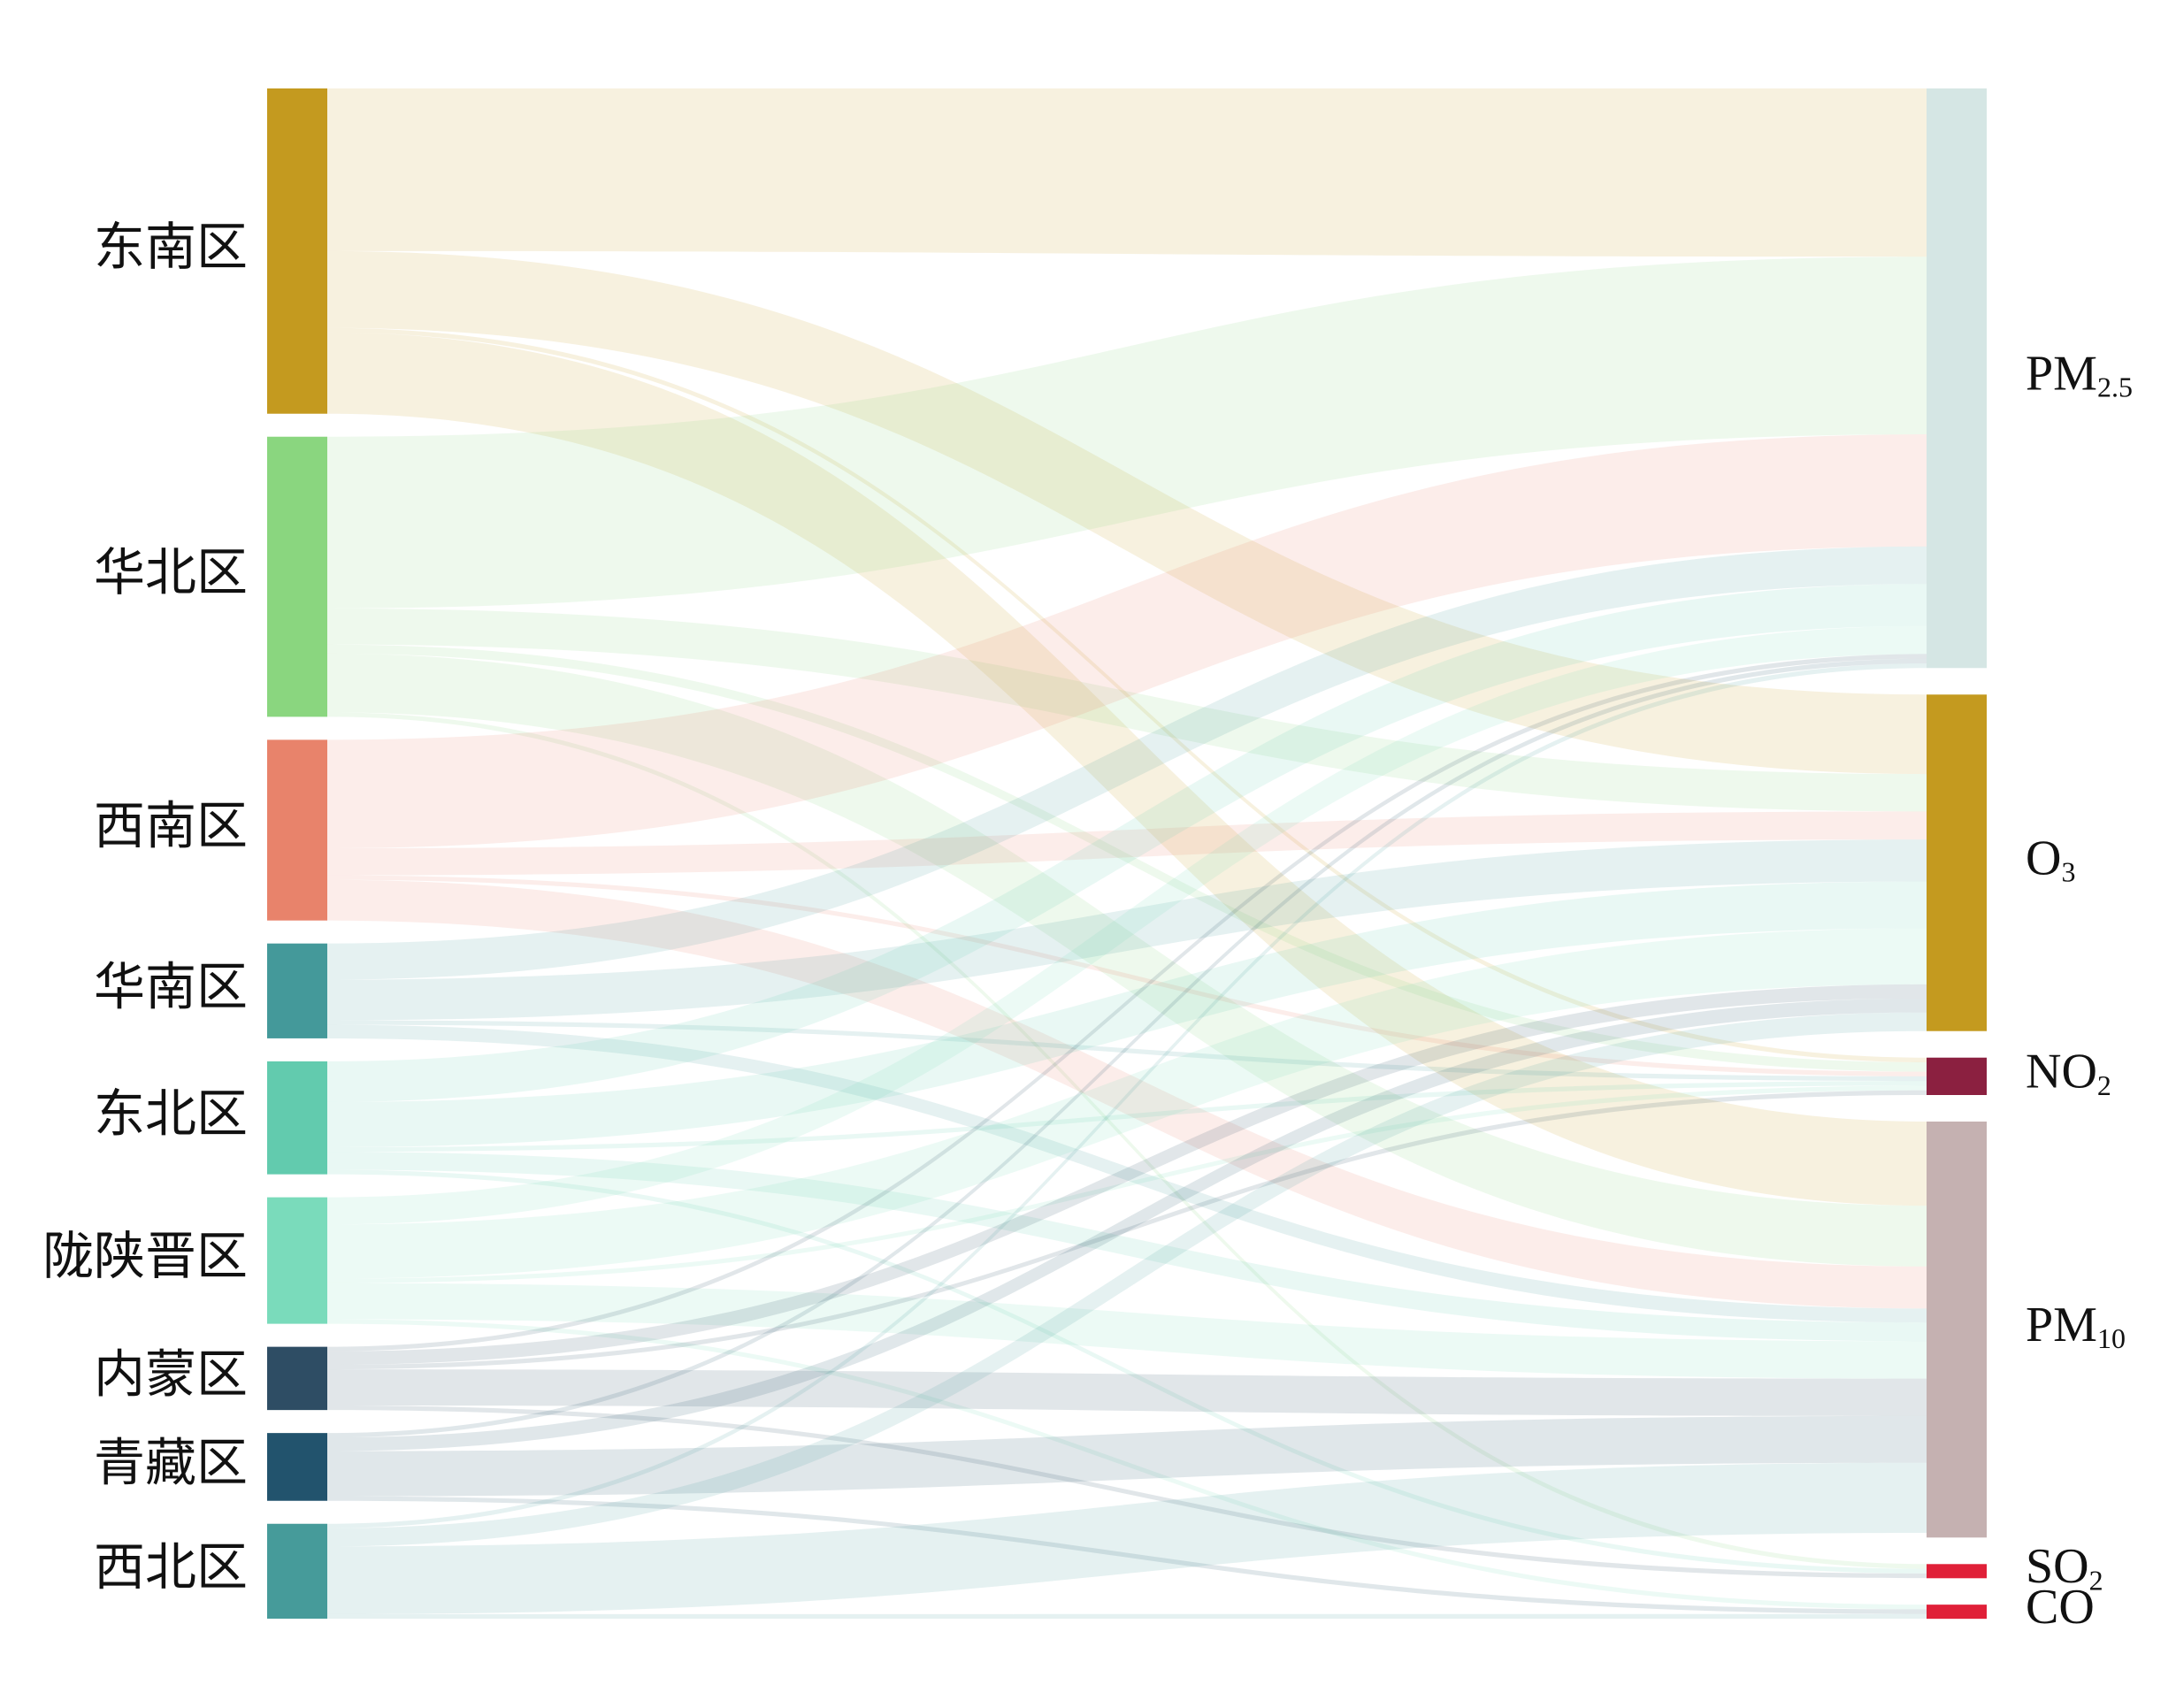  I want to click on target-label: O3, so click(2050, 860).